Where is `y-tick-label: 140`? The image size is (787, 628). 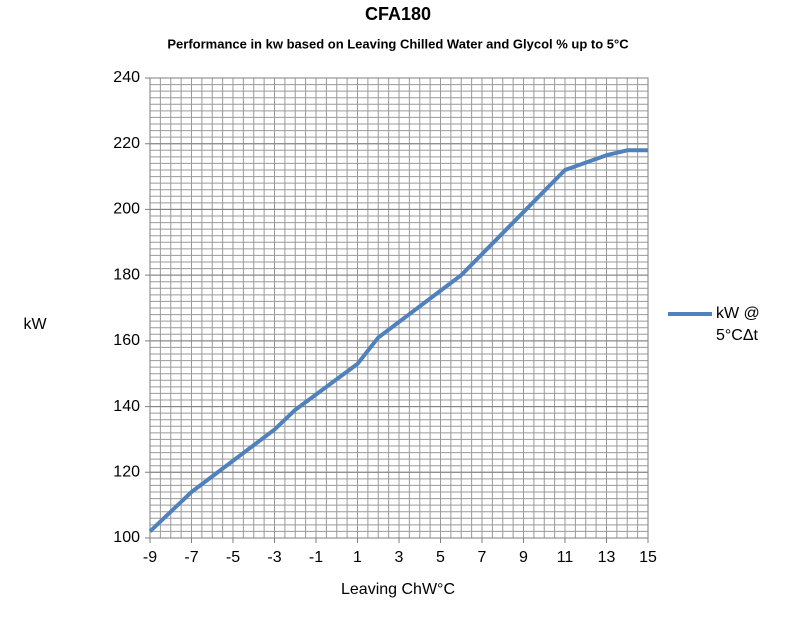
y-tick-label: 140 is located at coordinates (126, 406).